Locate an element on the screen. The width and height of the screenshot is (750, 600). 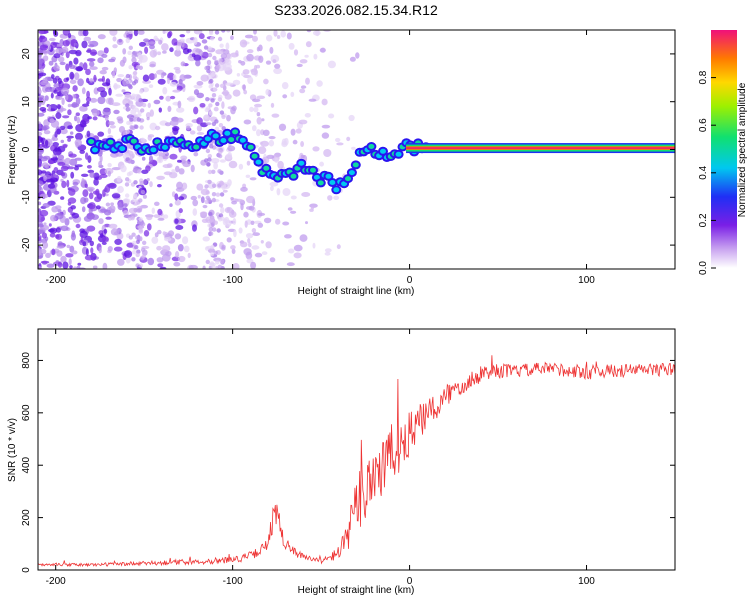
spectrogram-x-tick-label: 0 is located at coordinates (410, 280).